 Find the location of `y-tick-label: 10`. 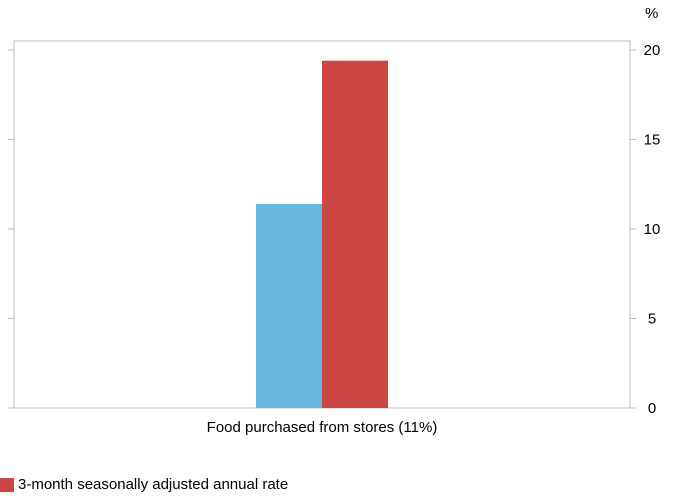

y-tick-label: 10 is located at coordinates (652, 229).